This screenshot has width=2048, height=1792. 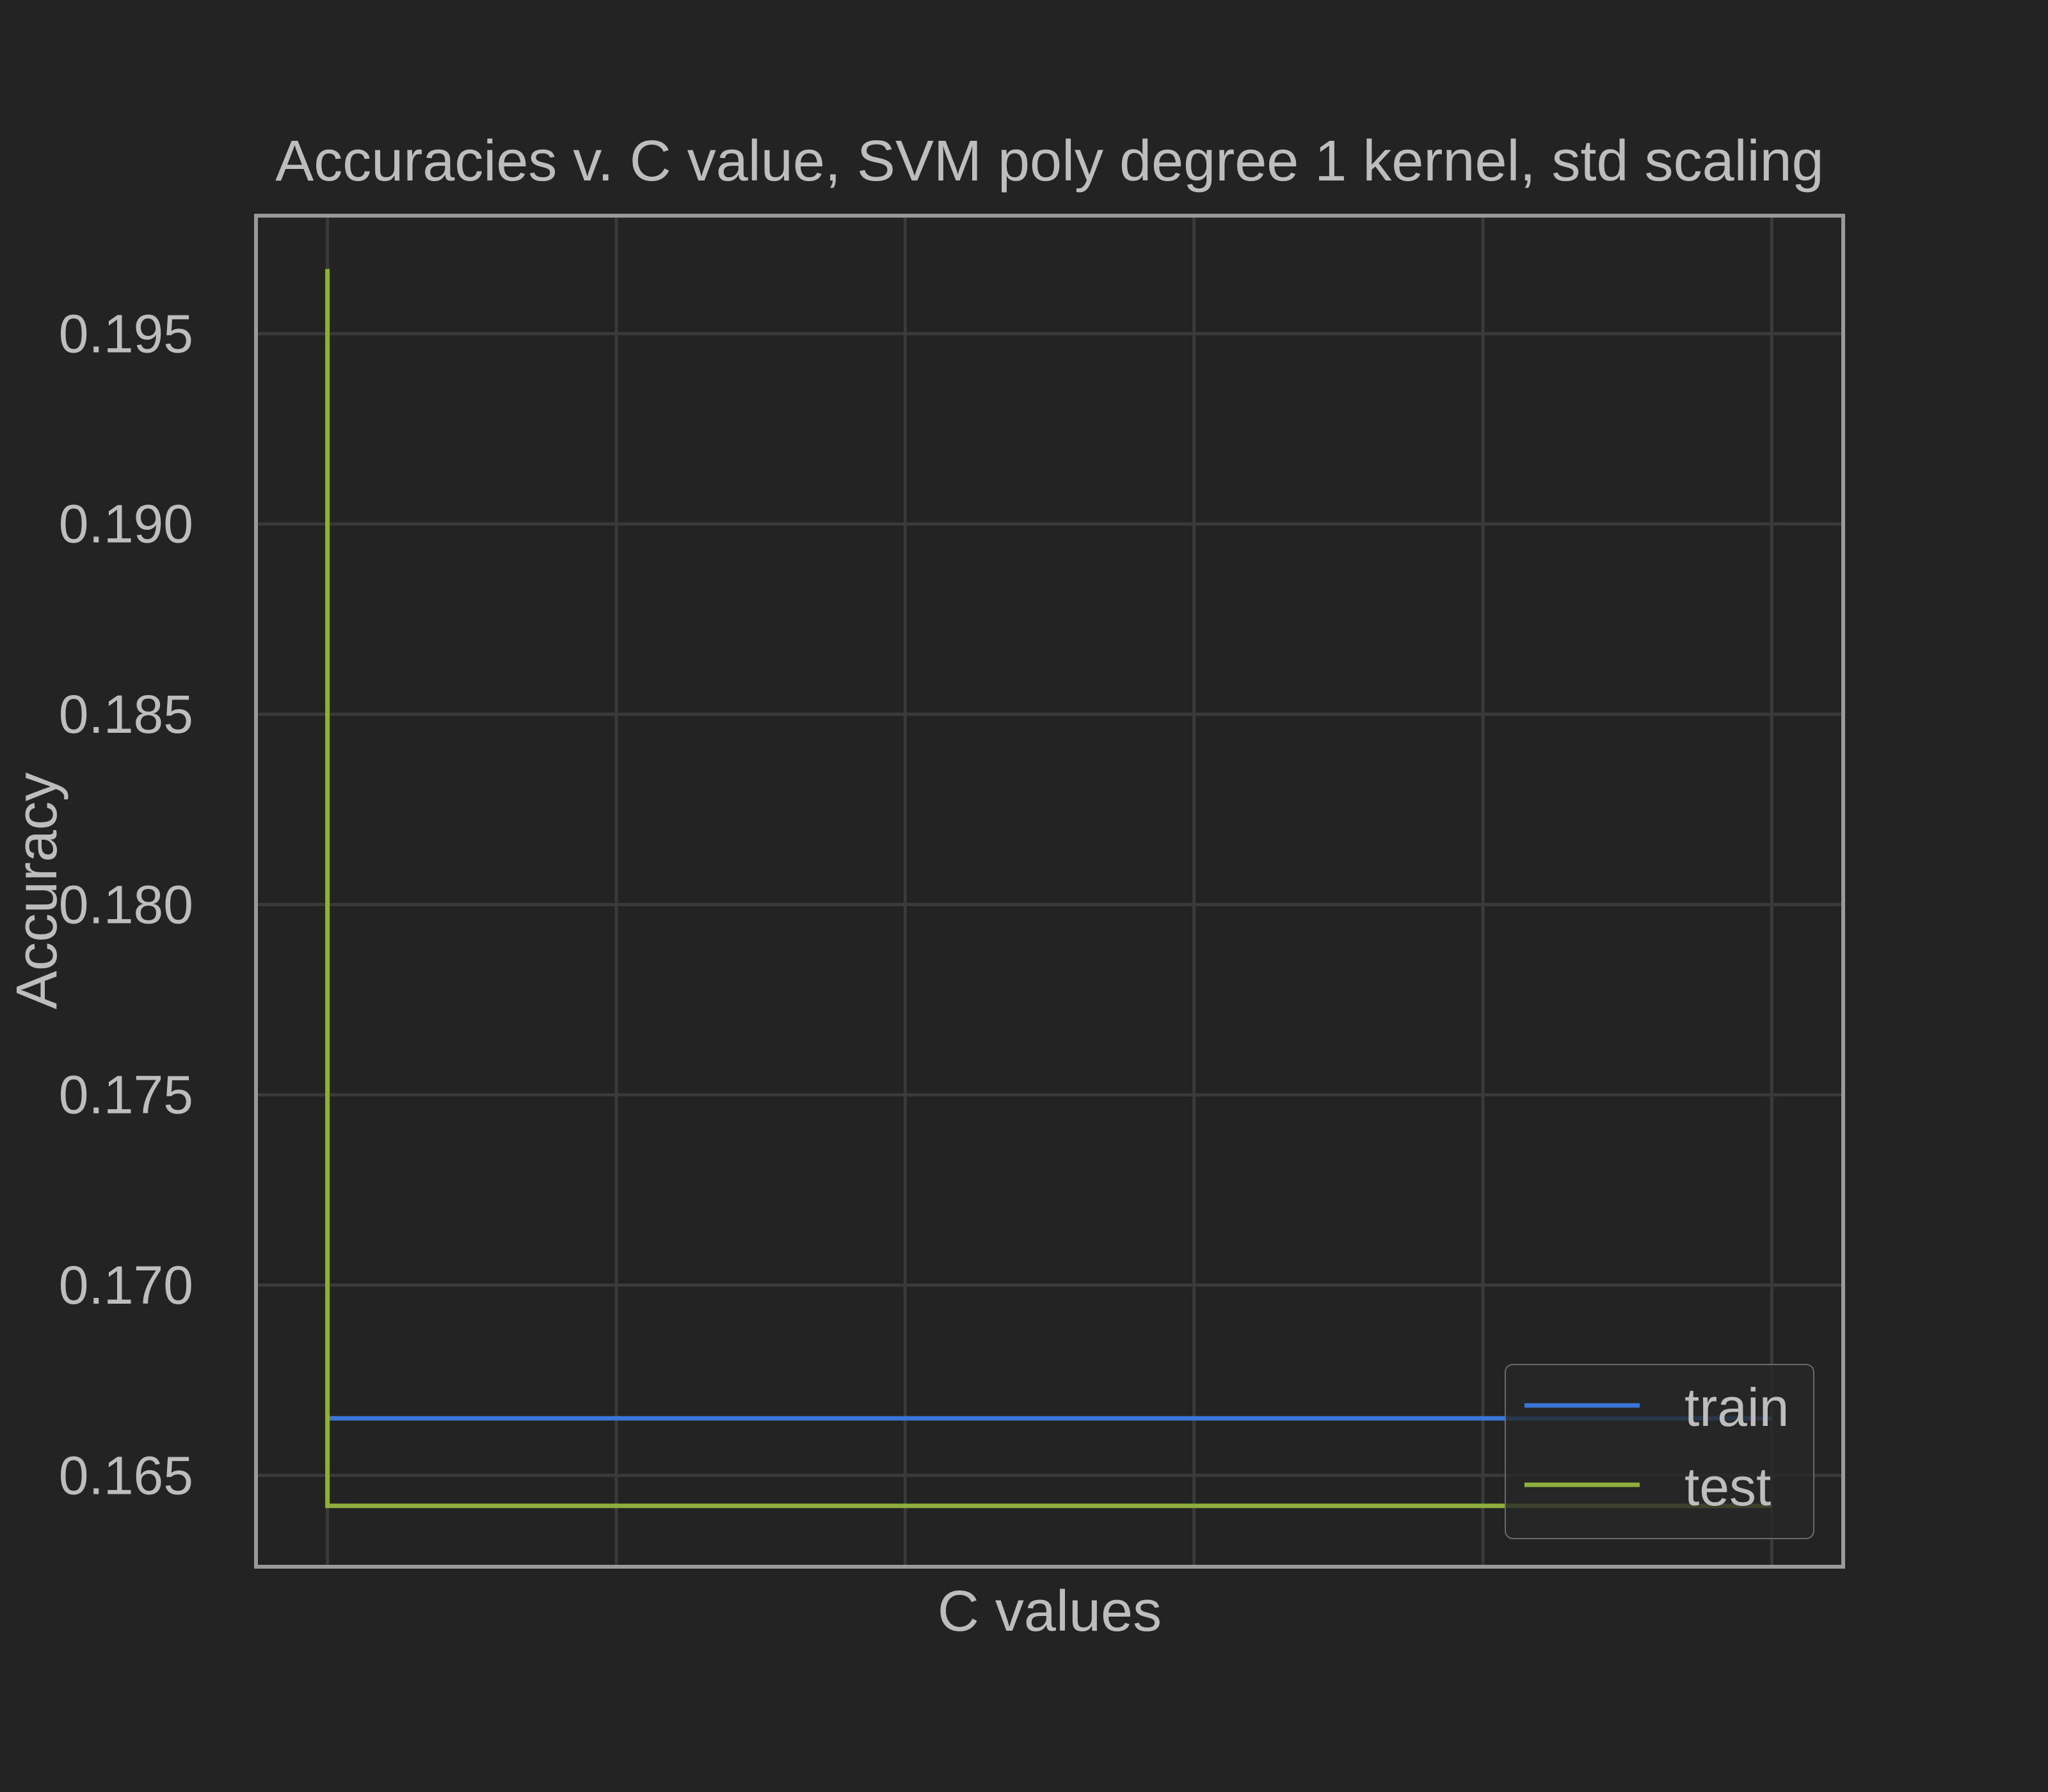 I want to click on y-tick-label: 0.175, so click(x=126, y=1095).